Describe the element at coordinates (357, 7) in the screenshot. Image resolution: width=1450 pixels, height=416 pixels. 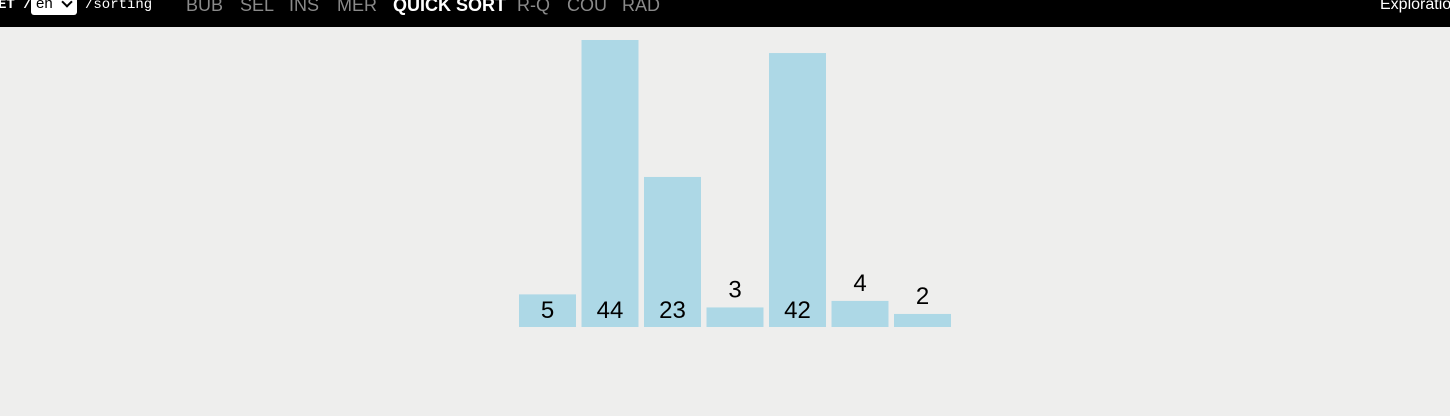
I see `tab-merge-sort: MER` at that location.